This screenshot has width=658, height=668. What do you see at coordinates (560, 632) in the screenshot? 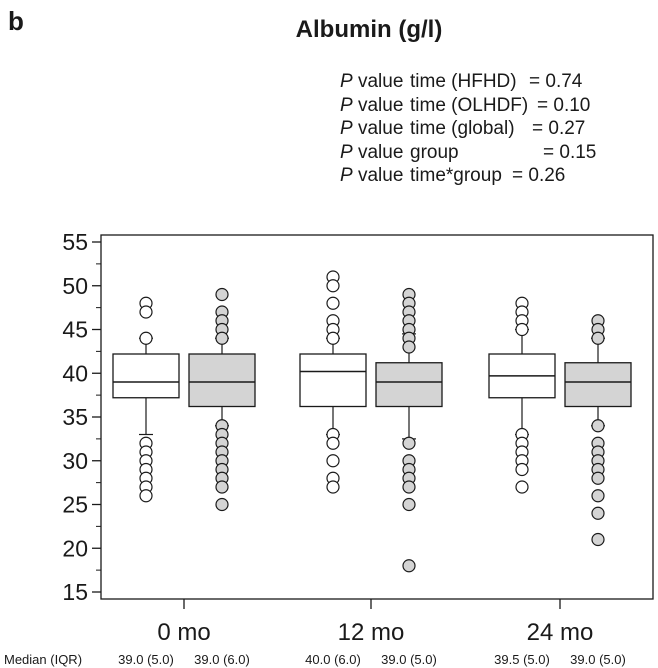
I see `x-tick-label: 24 mo` at bounding box center [560, 632].